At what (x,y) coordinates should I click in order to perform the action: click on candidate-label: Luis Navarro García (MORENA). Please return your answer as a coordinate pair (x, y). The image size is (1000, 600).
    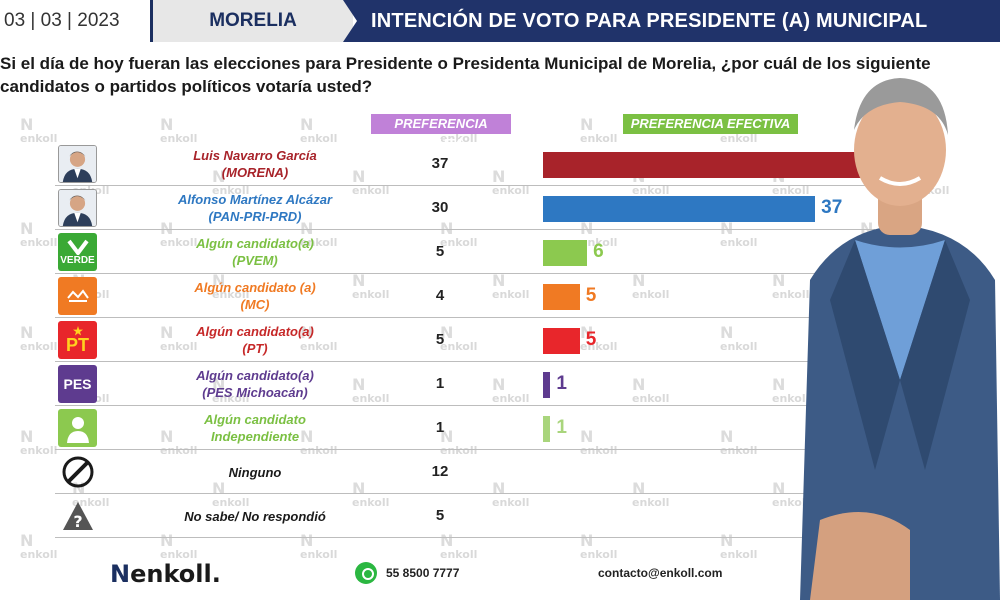
    Looking at the image, I should click on (255, 164).